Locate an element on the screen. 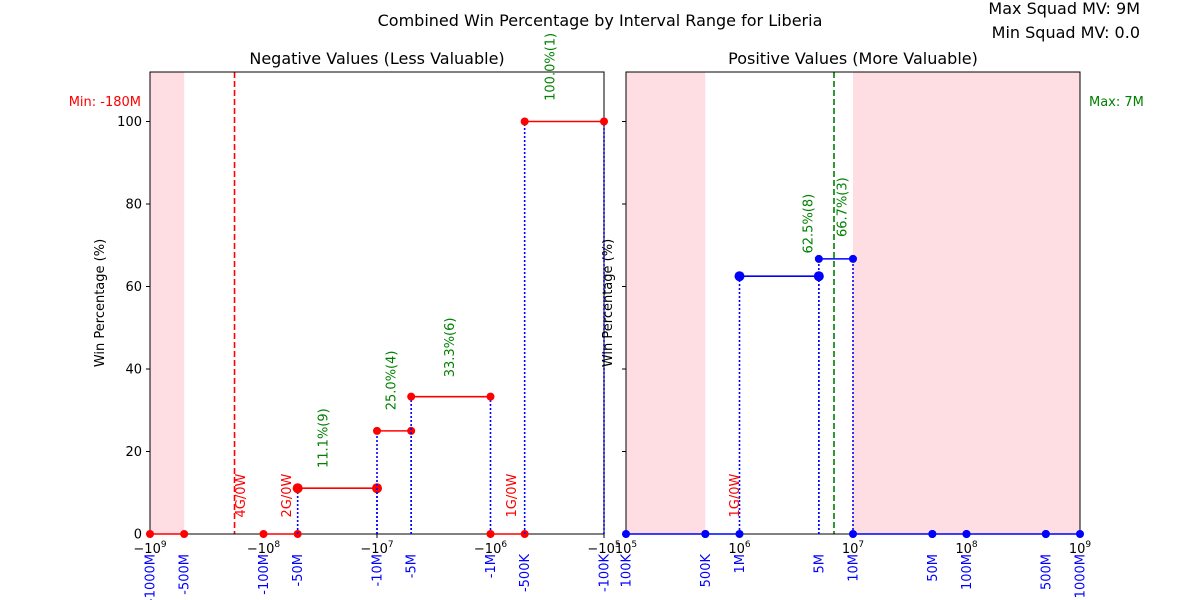 Image resolution: width=1200 pixels, height=600 pixels. y-tick-label: 80 is located at coordinates (133, 205).